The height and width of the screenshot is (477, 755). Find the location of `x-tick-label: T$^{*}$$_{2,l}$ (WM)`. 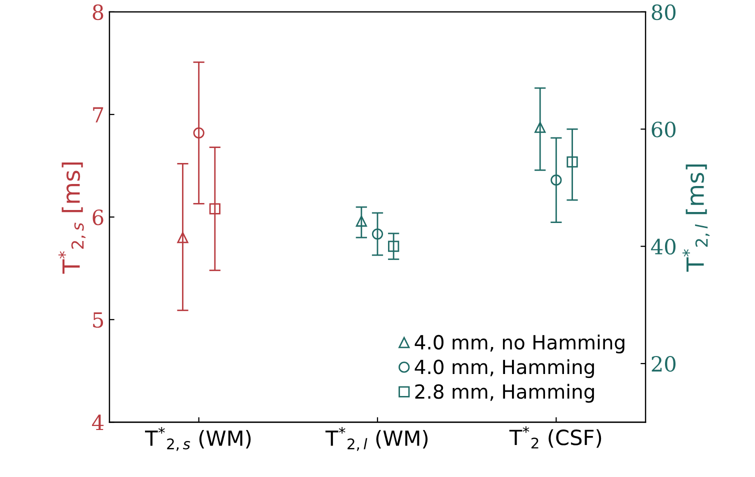

x-tick-label: T$^{*}$$_{2,l}$ (WM) is located at coordinates (376, 439).